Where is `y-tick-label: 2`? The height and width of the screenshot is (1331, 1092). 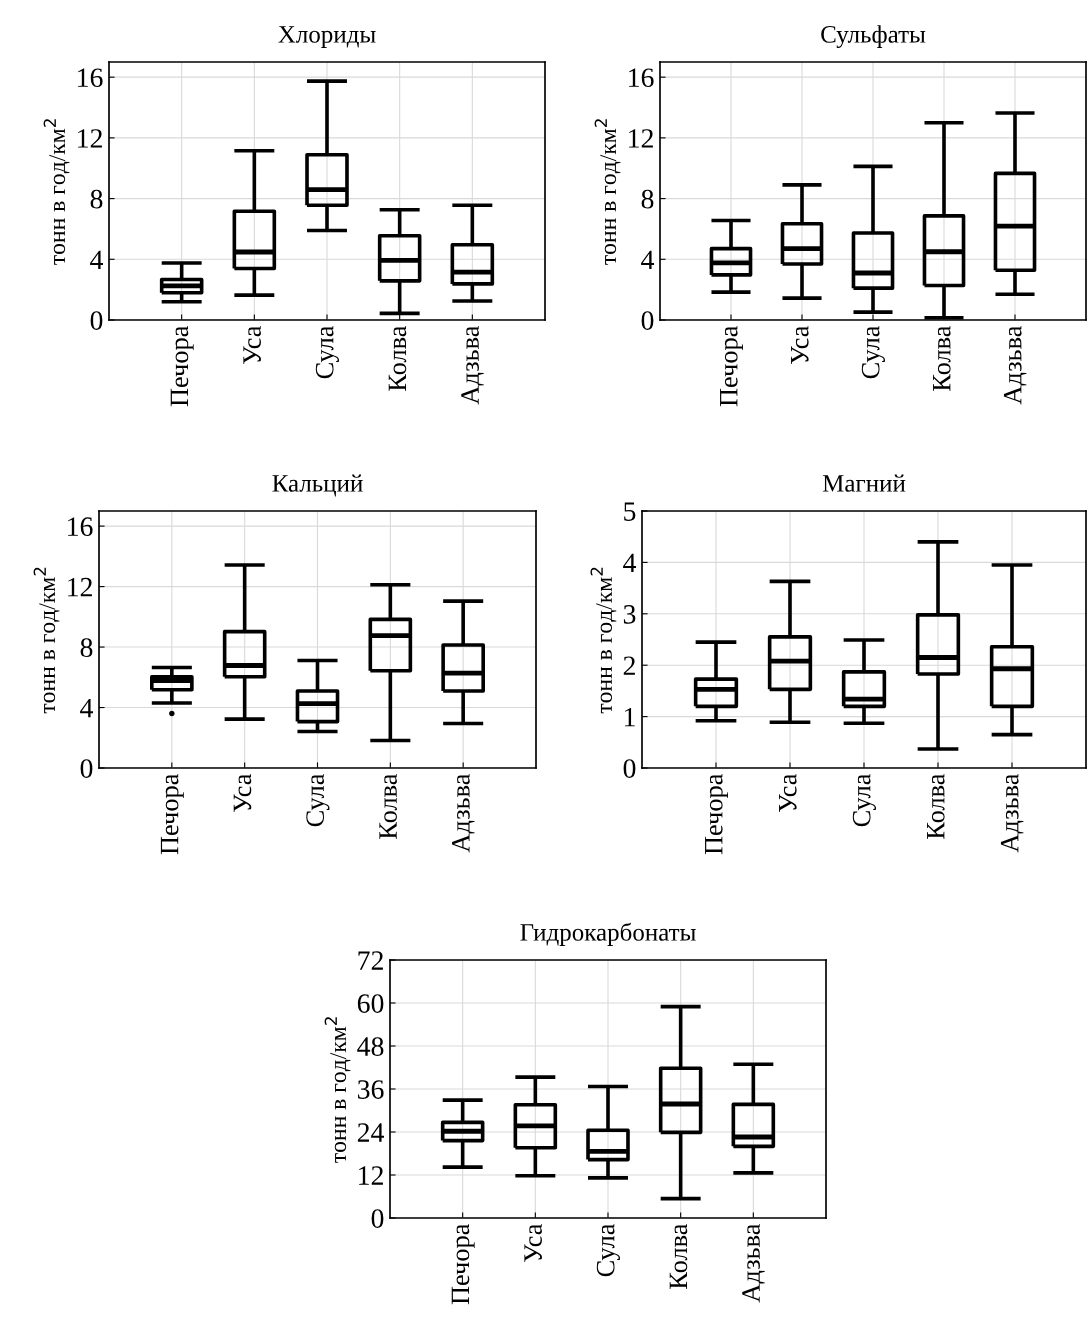 y-tick-label: 2 is located at coordinates (629, 665).